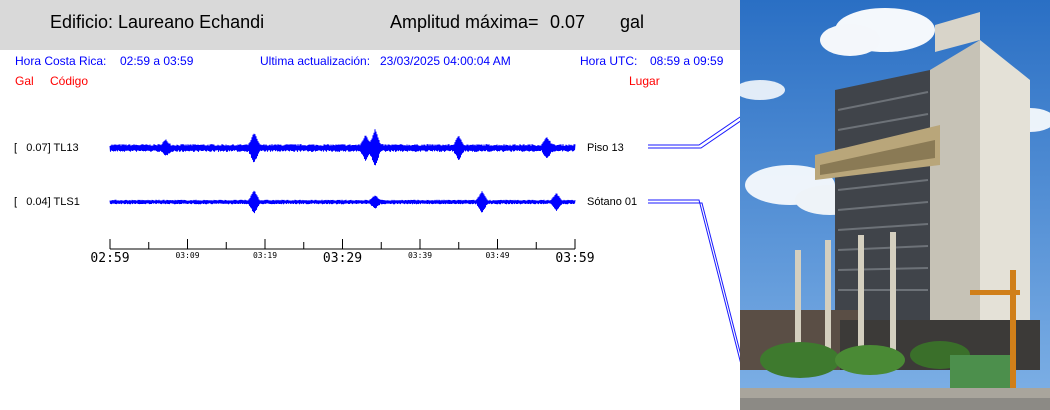 The image size is (1050, 410). Describe the element at coordinates (109, 258) in the screenshot. I see `tick-label-major: 02:59` at that location.